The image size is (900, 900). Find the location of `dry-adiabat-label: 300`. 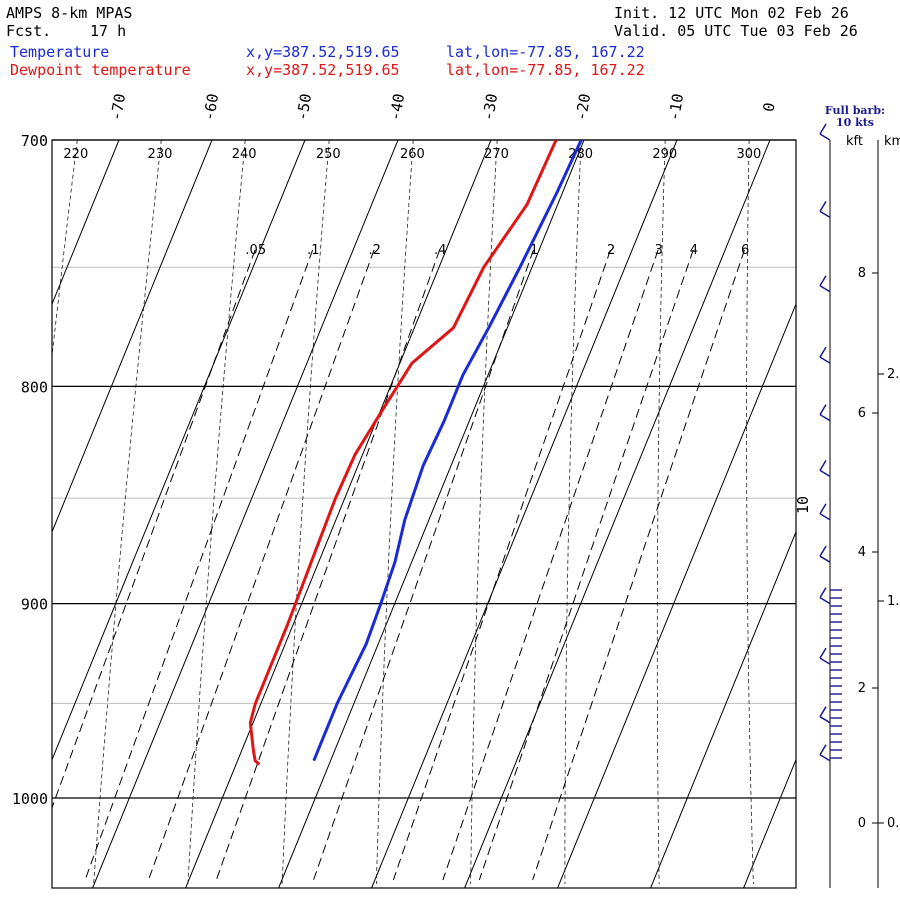

dry-adiabat-label: 300 is located at coordinates (749, 154).